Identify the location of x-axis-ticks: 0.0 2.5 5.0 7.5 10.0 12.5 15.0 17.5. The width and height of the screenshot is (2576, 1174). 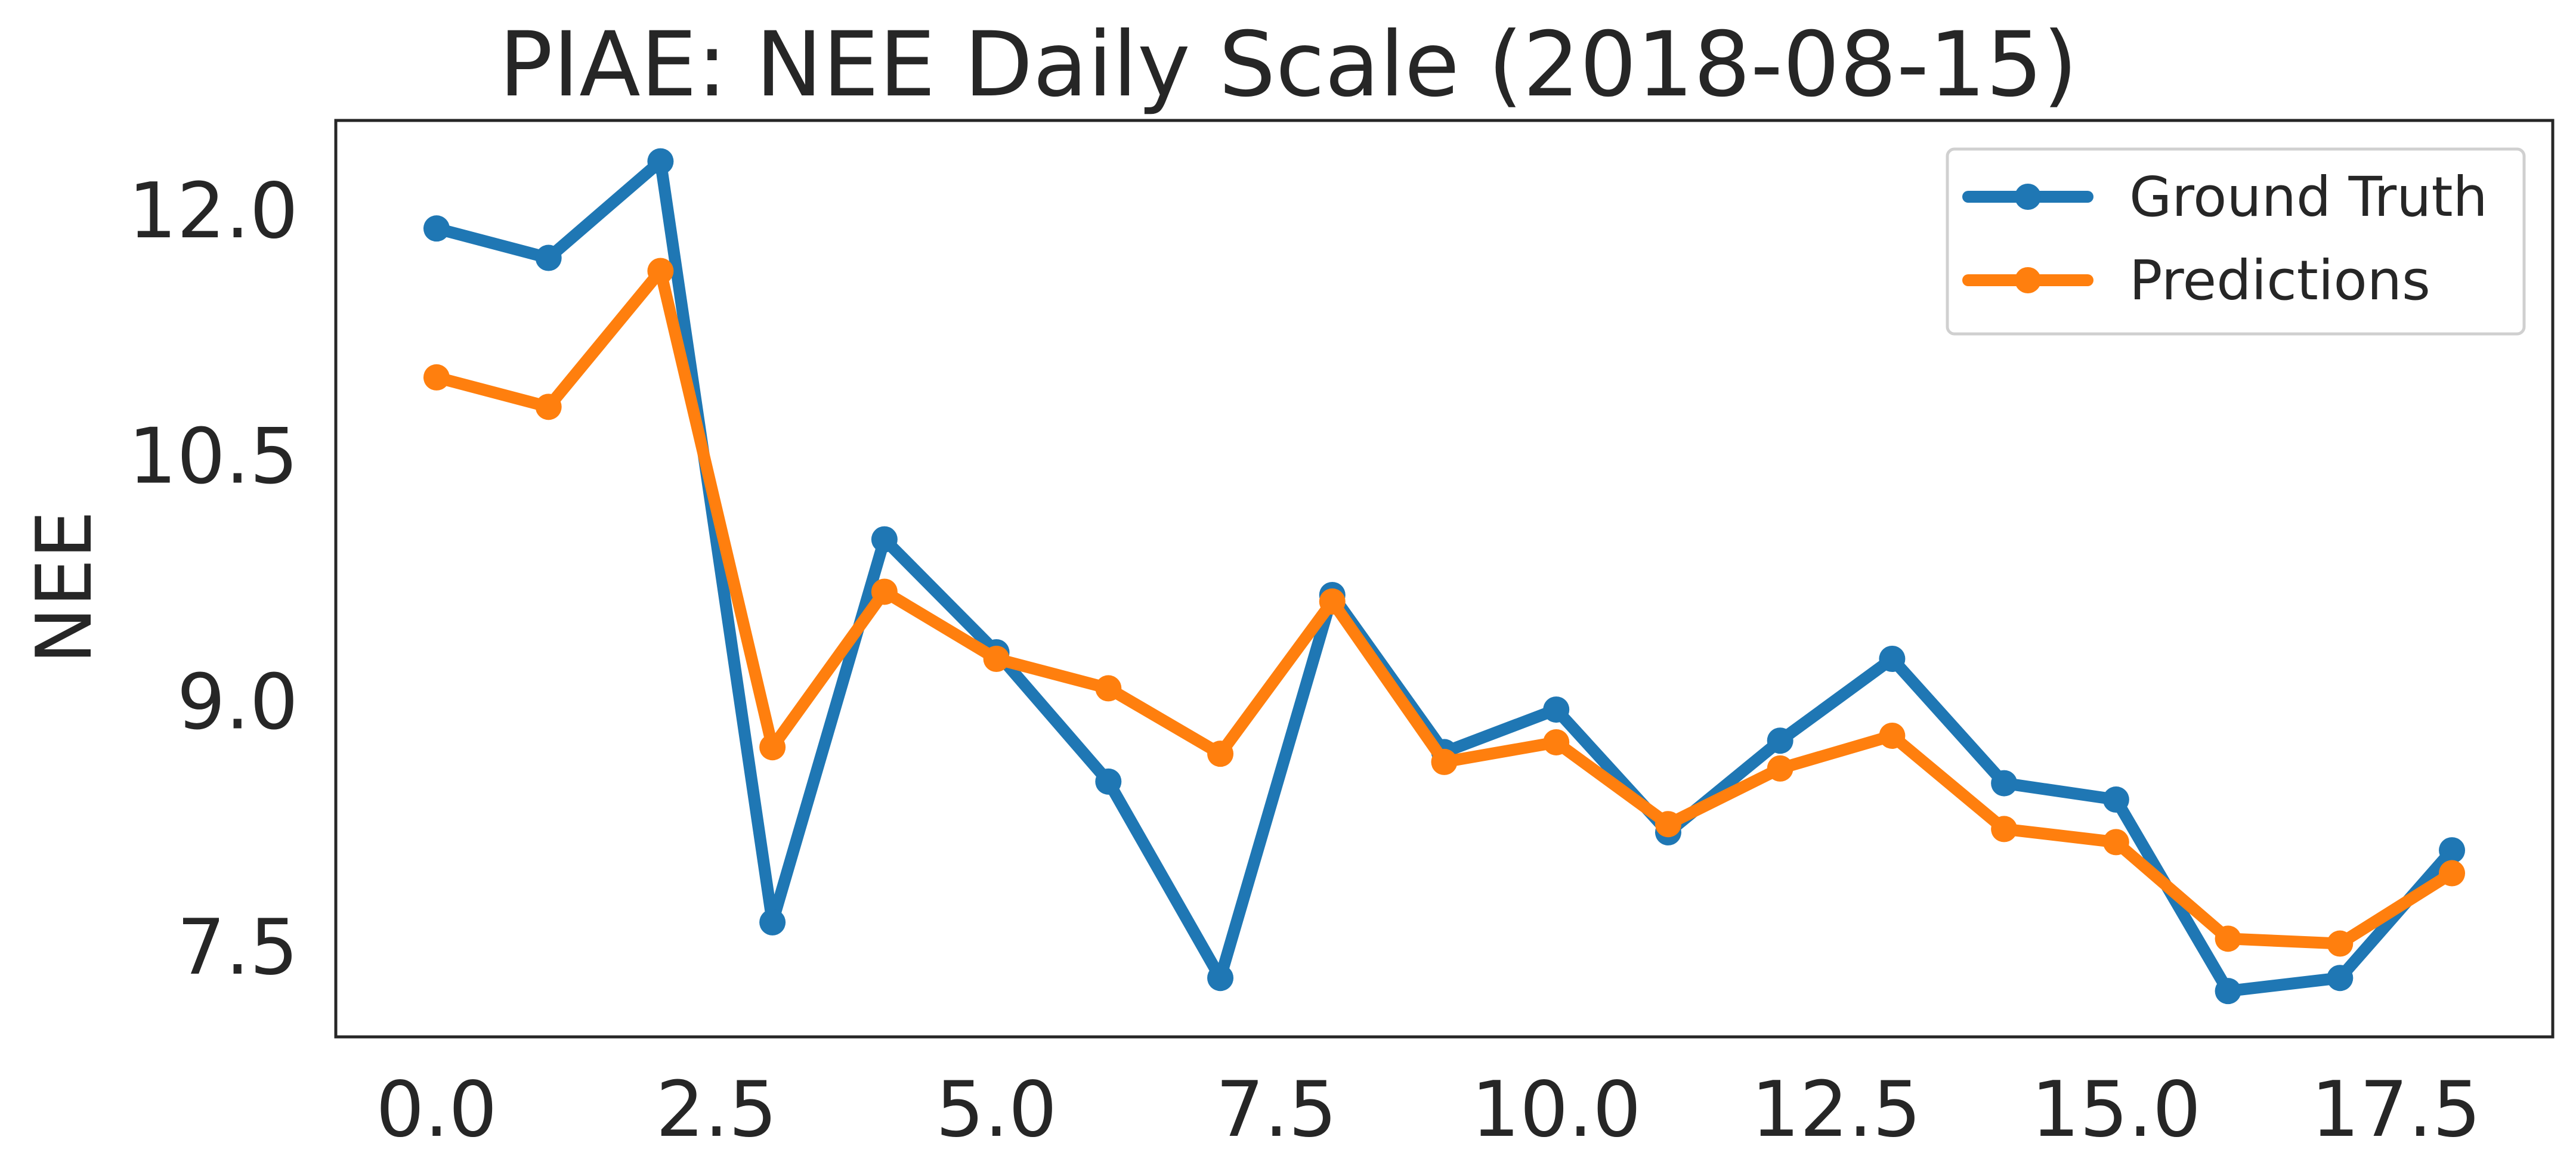
(1428, 1109).